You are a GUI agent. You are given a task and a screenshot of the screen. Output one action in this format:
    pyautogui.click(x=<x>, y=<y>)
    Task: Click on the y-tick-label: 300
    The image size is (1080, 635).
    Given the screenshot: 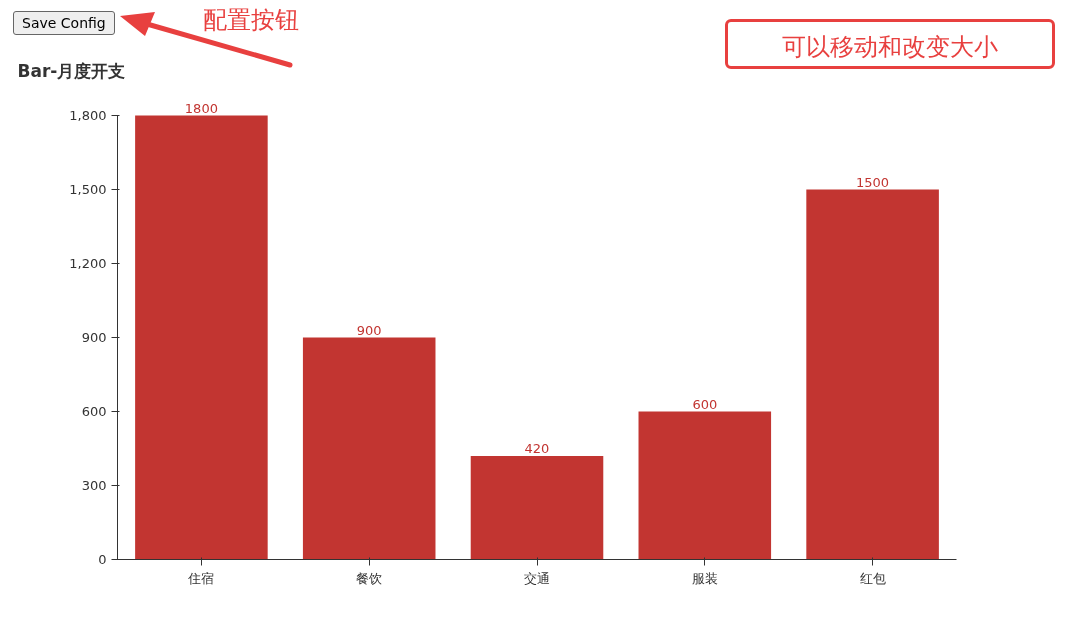 What is the action you would take?
    pyautogui.click(x=94, y=485)
    